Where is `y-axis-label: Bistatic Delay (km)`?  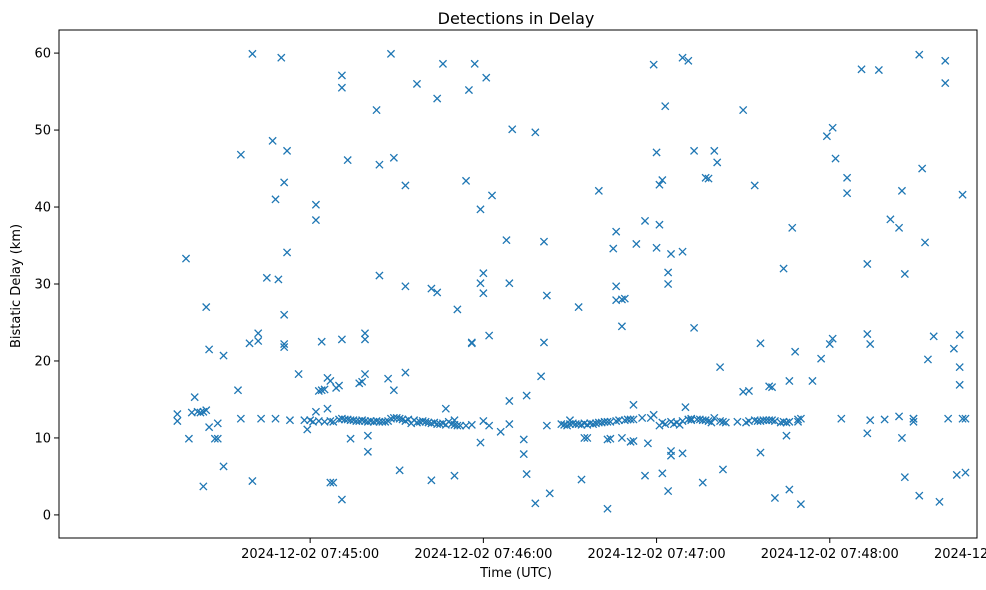
y-axis-label: Bistatic Delay (km) is located at coordinates (16, 286).